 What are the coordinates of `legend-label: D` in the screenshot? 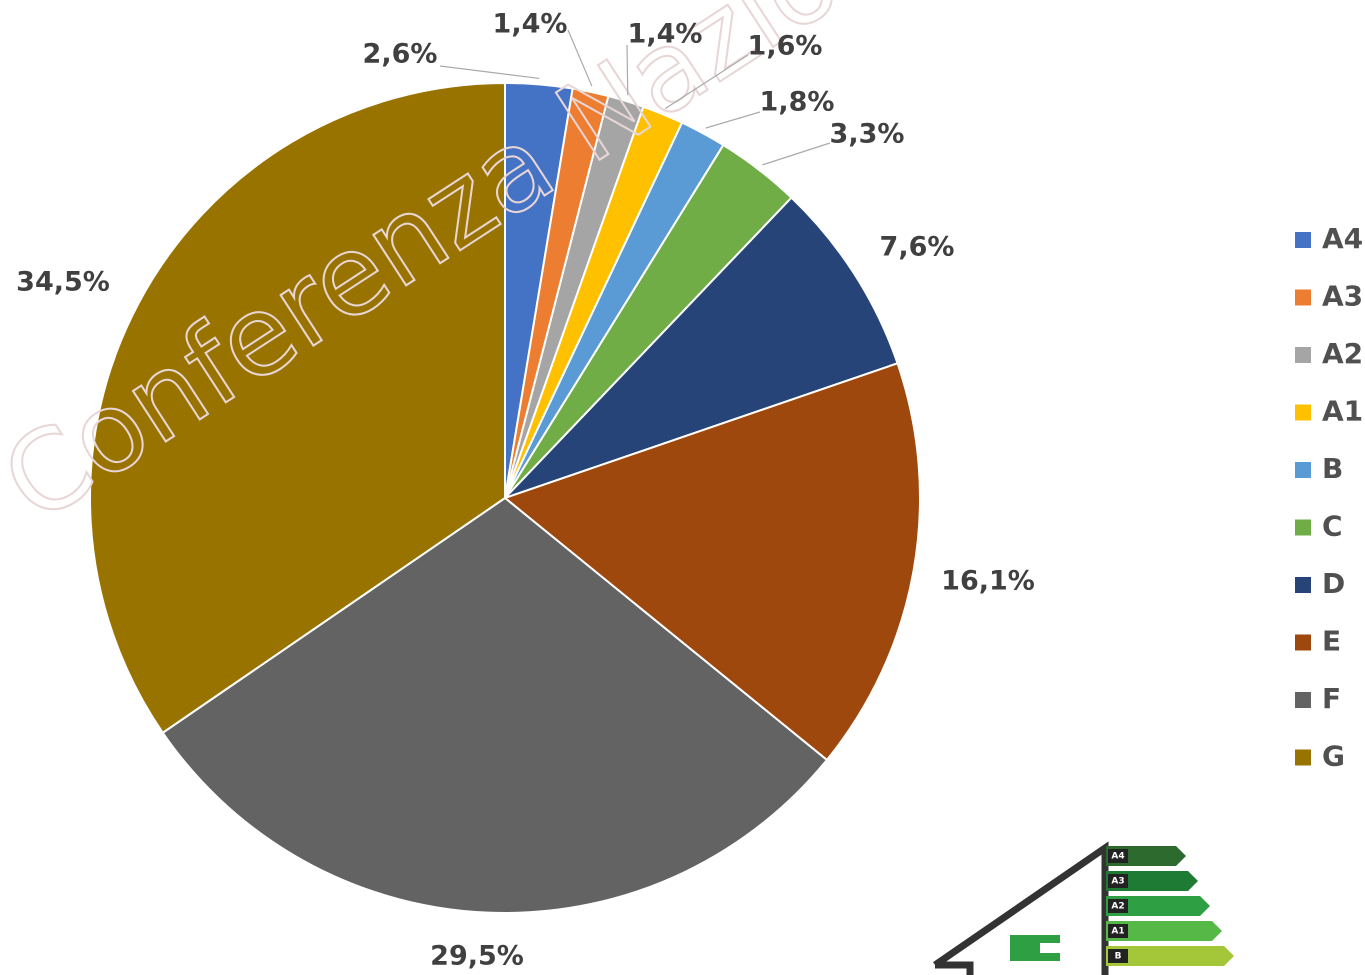 It's located at (1333, 583).